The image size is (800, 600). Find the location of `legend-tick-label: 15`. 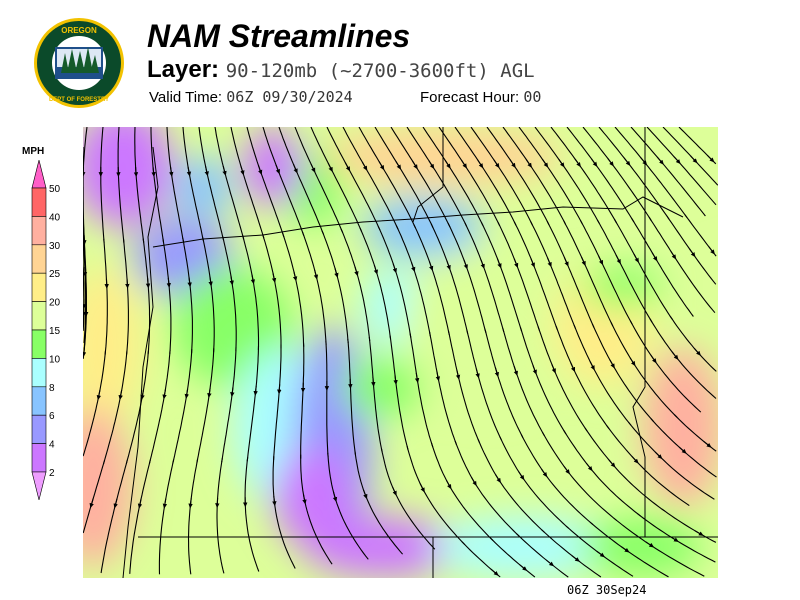

legend-tick-label: 15 is located at coordinates (55, 331).